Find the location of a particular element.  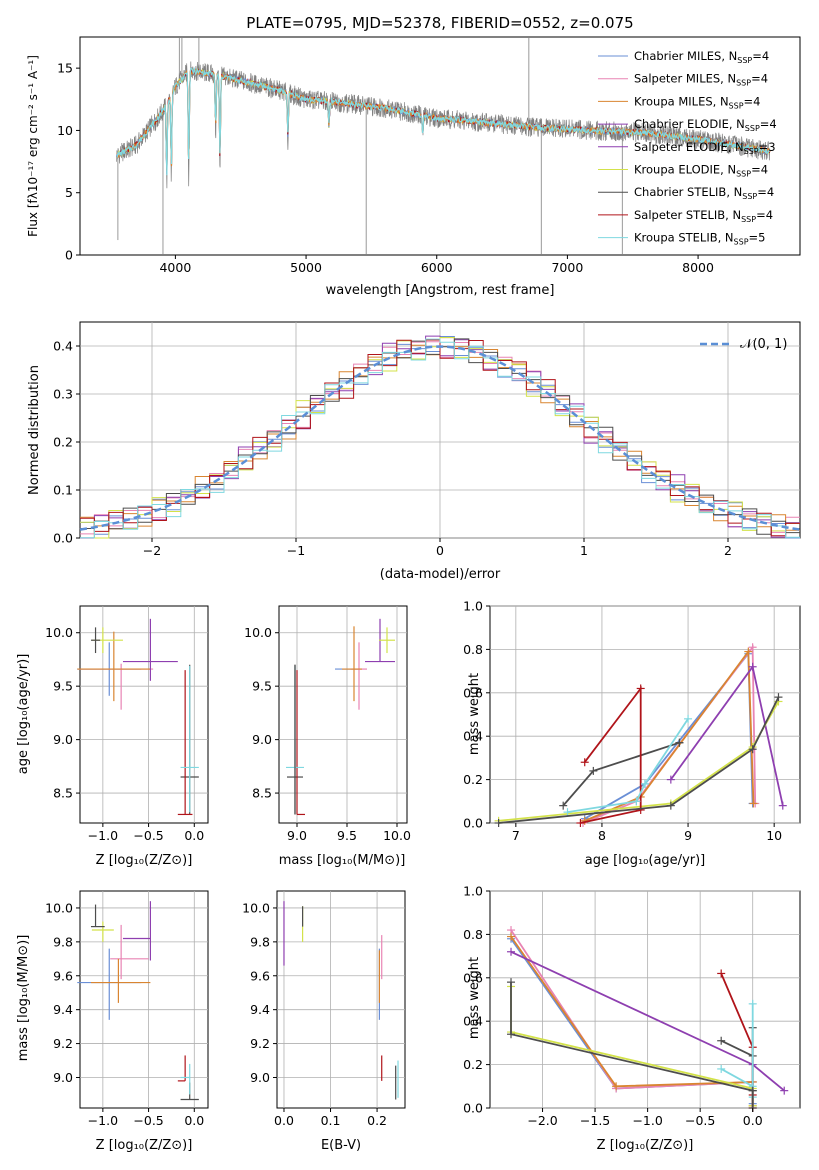

x-tick-label: 0.2 is located at coordinates (377, 1120).